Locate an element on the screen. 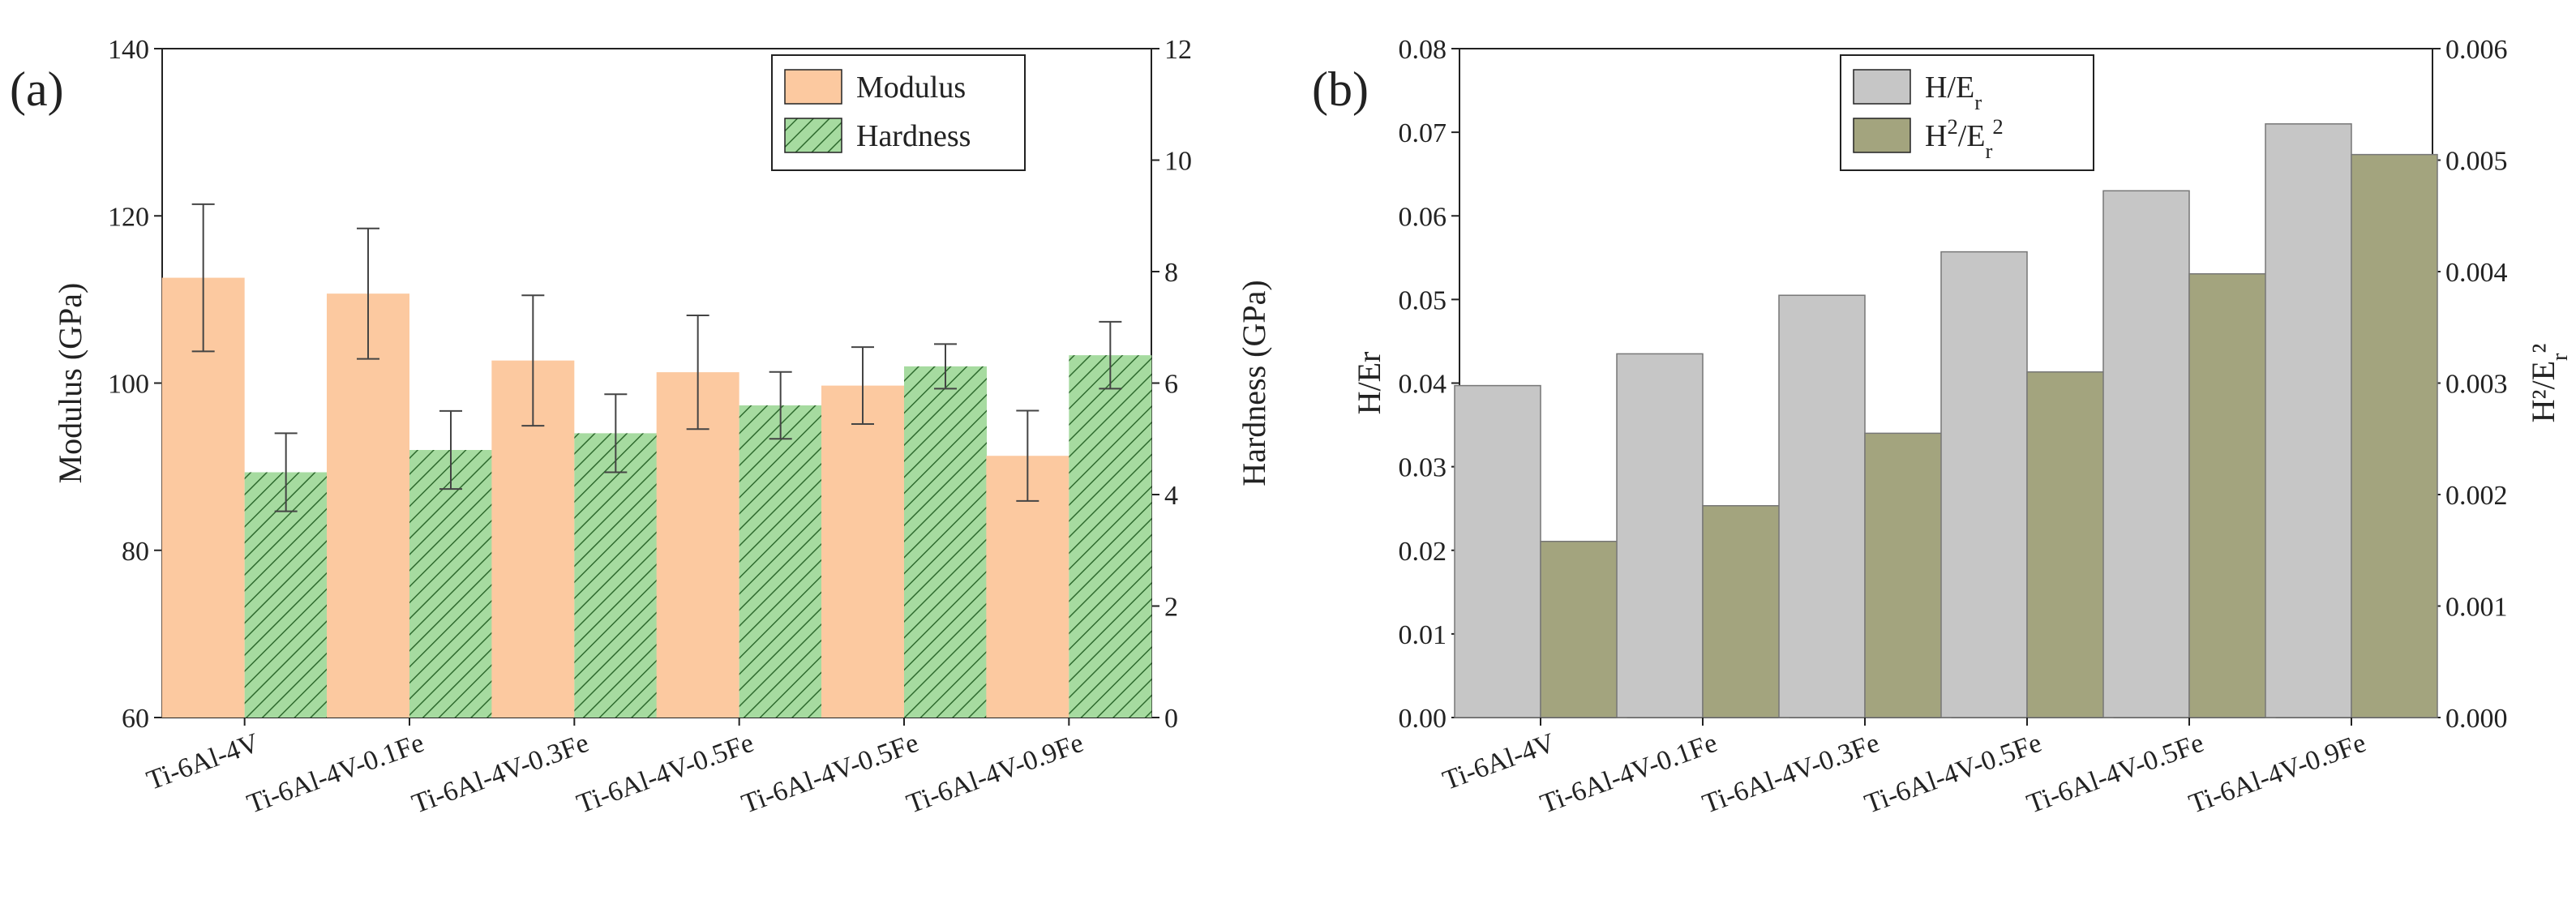 The height and width of the screenshot is (904, 2576). right-tick-label: 2 is located at coordinates (1171, 608).